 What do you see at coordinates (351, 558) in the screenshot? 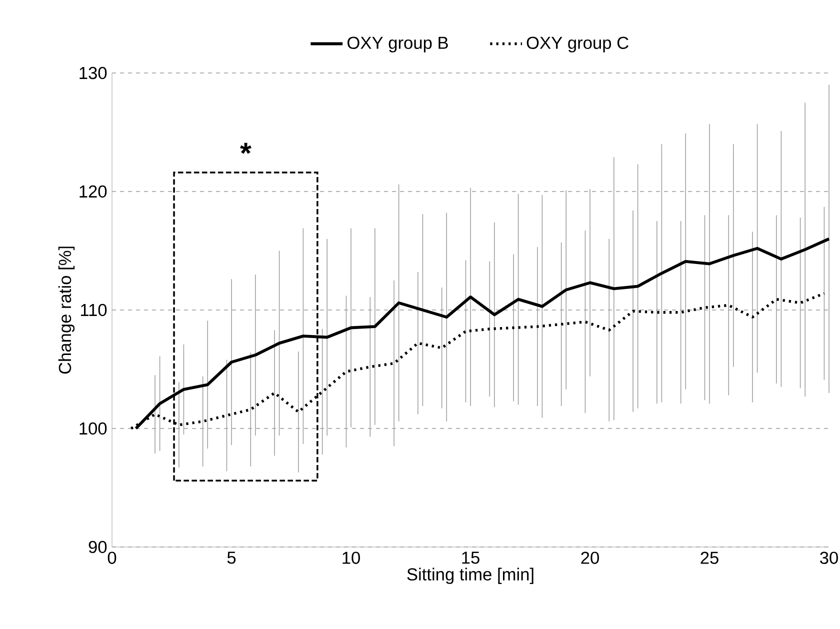
I see `x-tick-label: 10` at bounding box center [351, 558].